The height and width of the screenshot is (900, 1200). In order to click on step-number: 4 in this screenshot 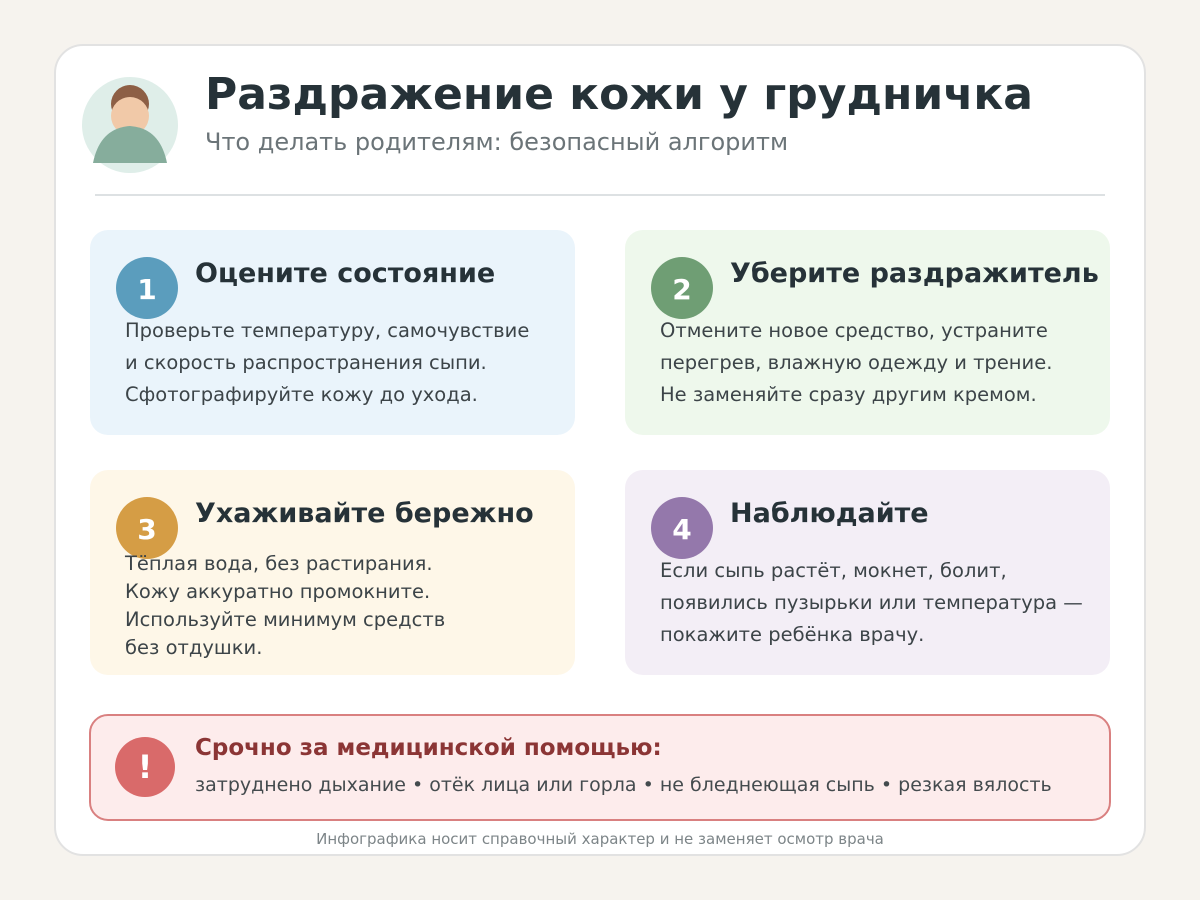, I will do `click(681, 529)`.